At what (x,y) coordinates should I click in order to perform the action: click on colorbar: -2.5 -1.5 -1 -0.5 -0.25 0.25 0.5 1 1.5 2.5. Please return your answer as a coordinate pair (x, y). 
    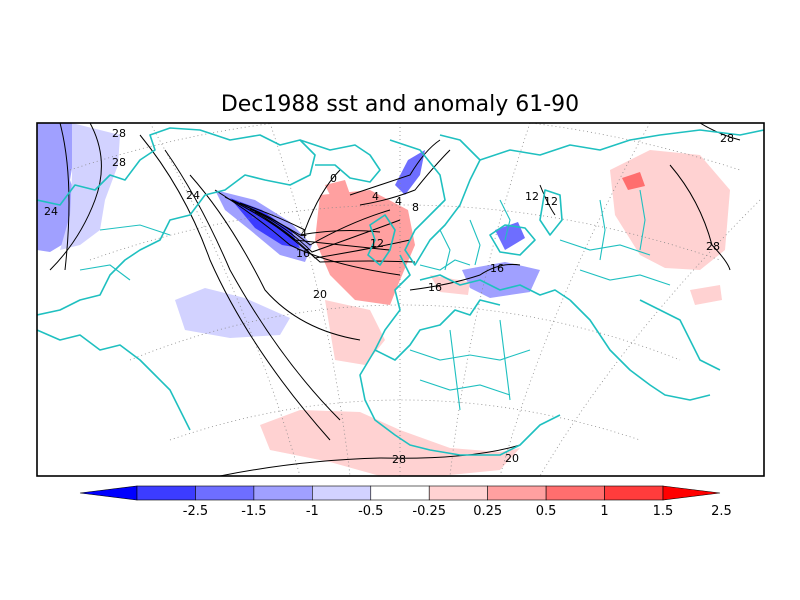
    Looking at the image, I should click on (405, 502).